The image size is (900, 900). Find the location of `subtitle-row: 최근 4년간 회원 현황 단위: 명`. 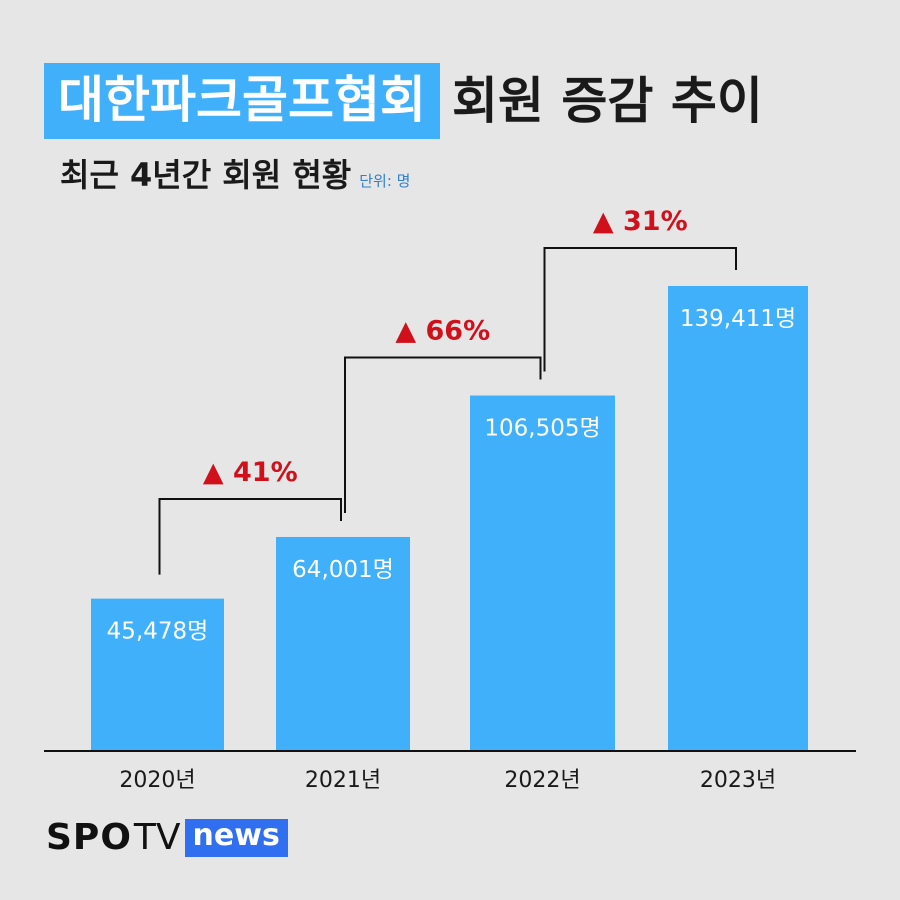

subtitle-row: 최근 4년간 회원 현황 단위: 명 is located at coordinates (235, 173).